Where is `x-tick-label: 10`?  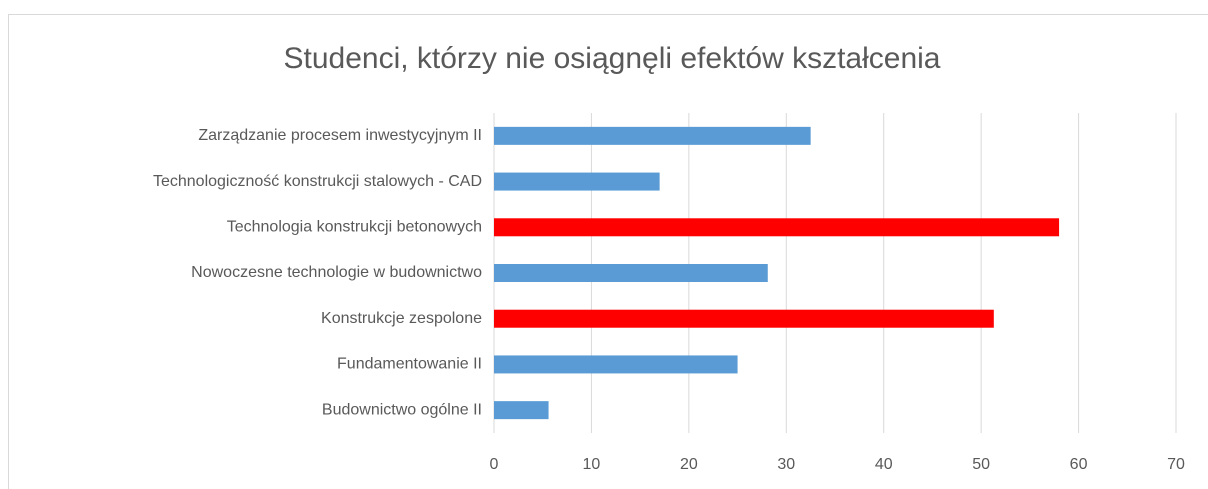 x-tick-label: 10 is located at coordinates (592, 464).